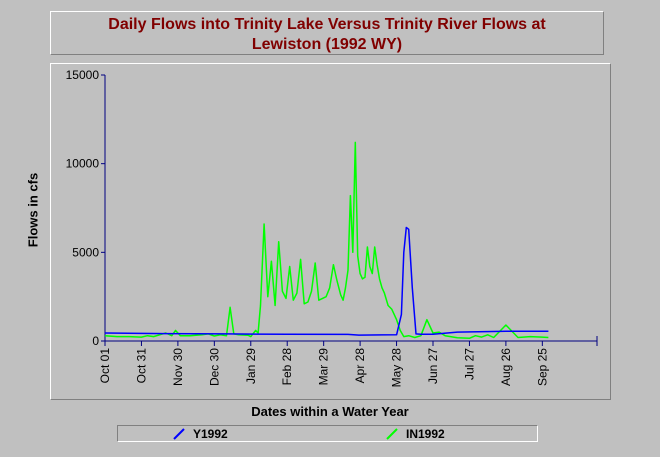 The width and height of the screenshot is (660, 457). I want to click on x-tick-label: Aug 26, so click(506, 367).